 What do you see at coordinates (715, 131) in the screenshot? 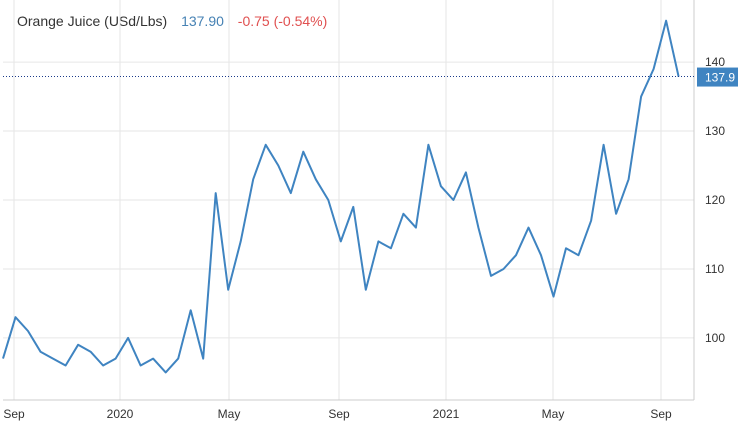
I see `y-tick-label: 130` at bounding box center [715, 131].